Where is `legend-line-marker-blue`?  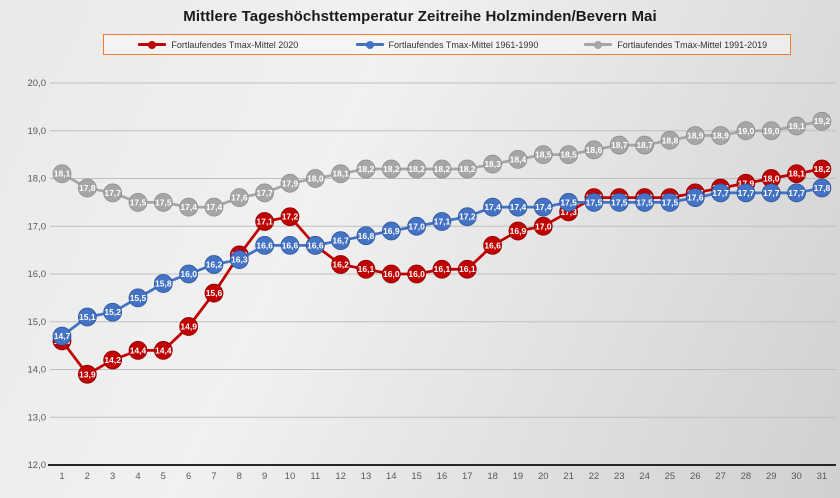 legend-line-marker-blue is located at coordinates (369, 44).